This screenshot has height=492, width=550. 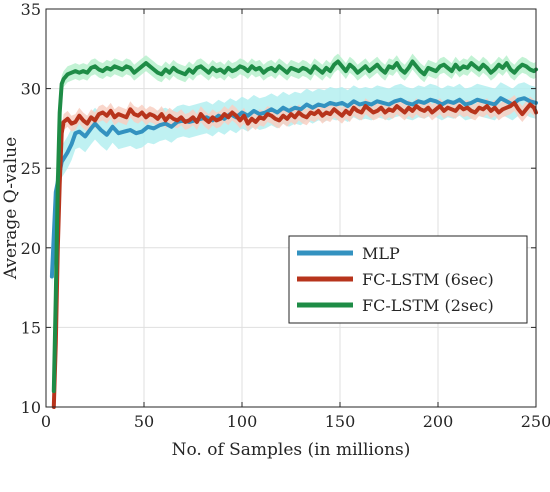 What do you see at coordinates (438, 421) in the screenshot?
I see `x-tick-label-4: 200` at bounding box center [438, 421].